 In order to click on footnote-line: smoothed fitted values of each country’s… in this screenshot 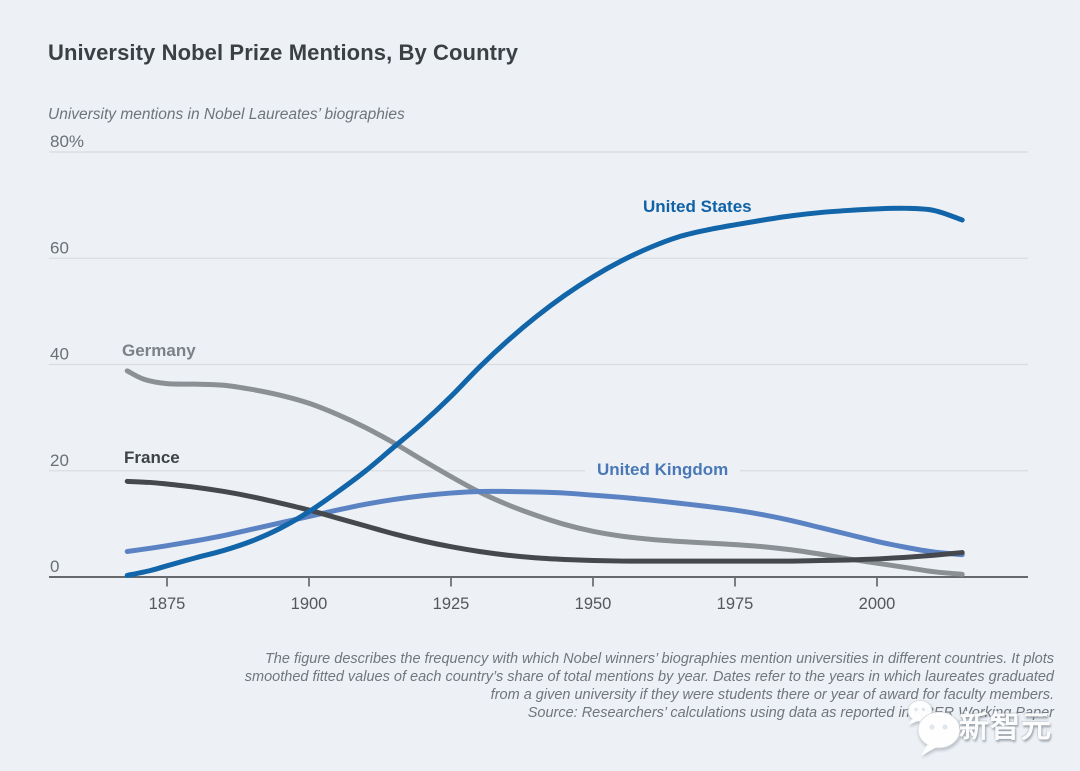, I will do `click(649, 677)`.